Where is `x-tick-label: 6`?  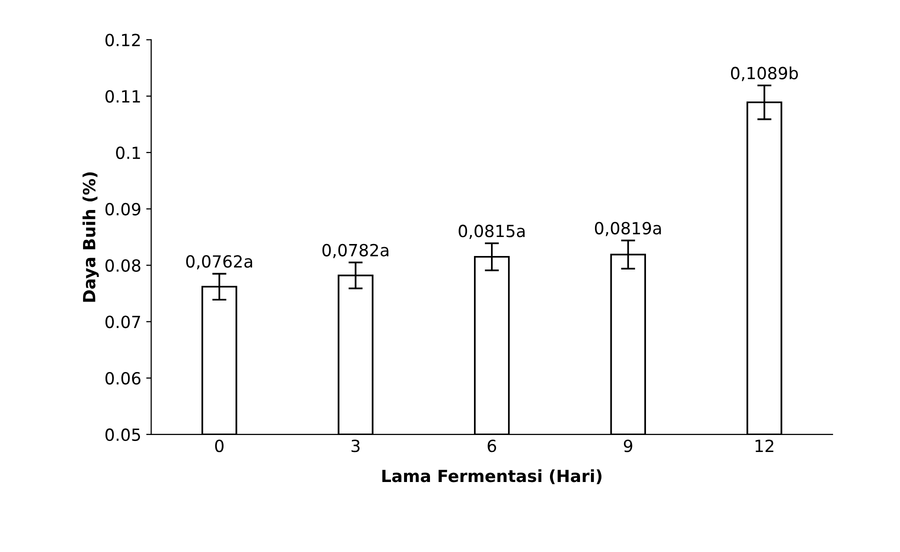
x-tick-label: 6 is located at coordinates (492, 446).